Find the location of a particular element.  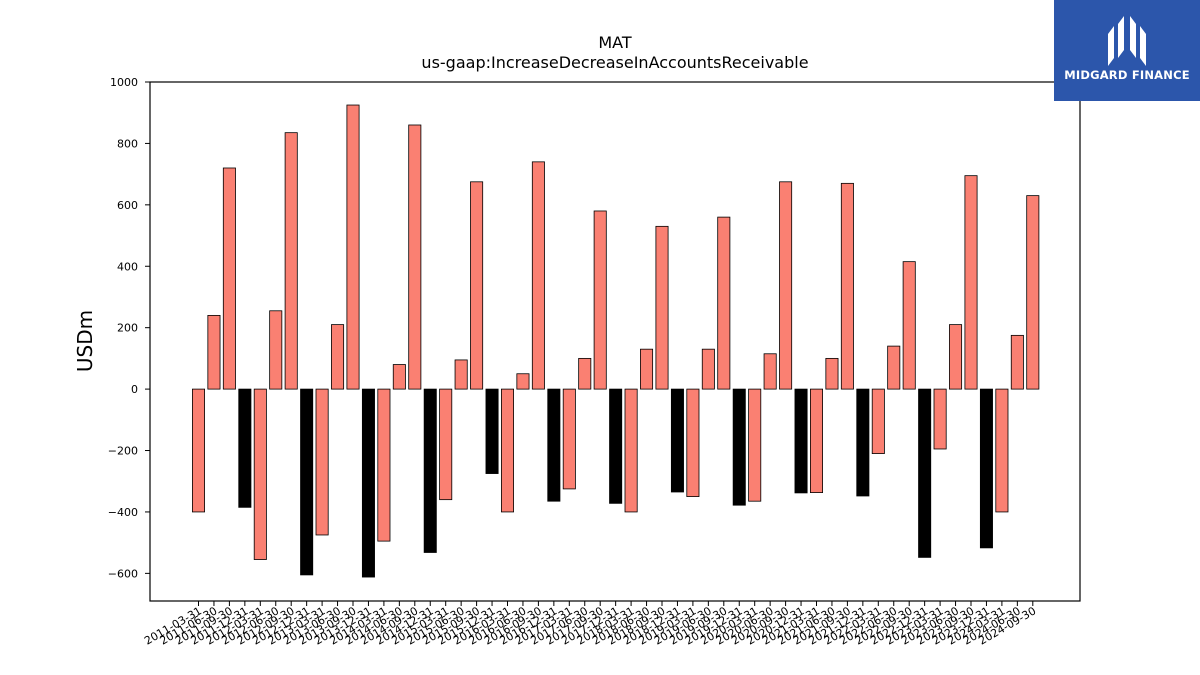

y-tick-label: −200 is located at coordinates (123, 451).